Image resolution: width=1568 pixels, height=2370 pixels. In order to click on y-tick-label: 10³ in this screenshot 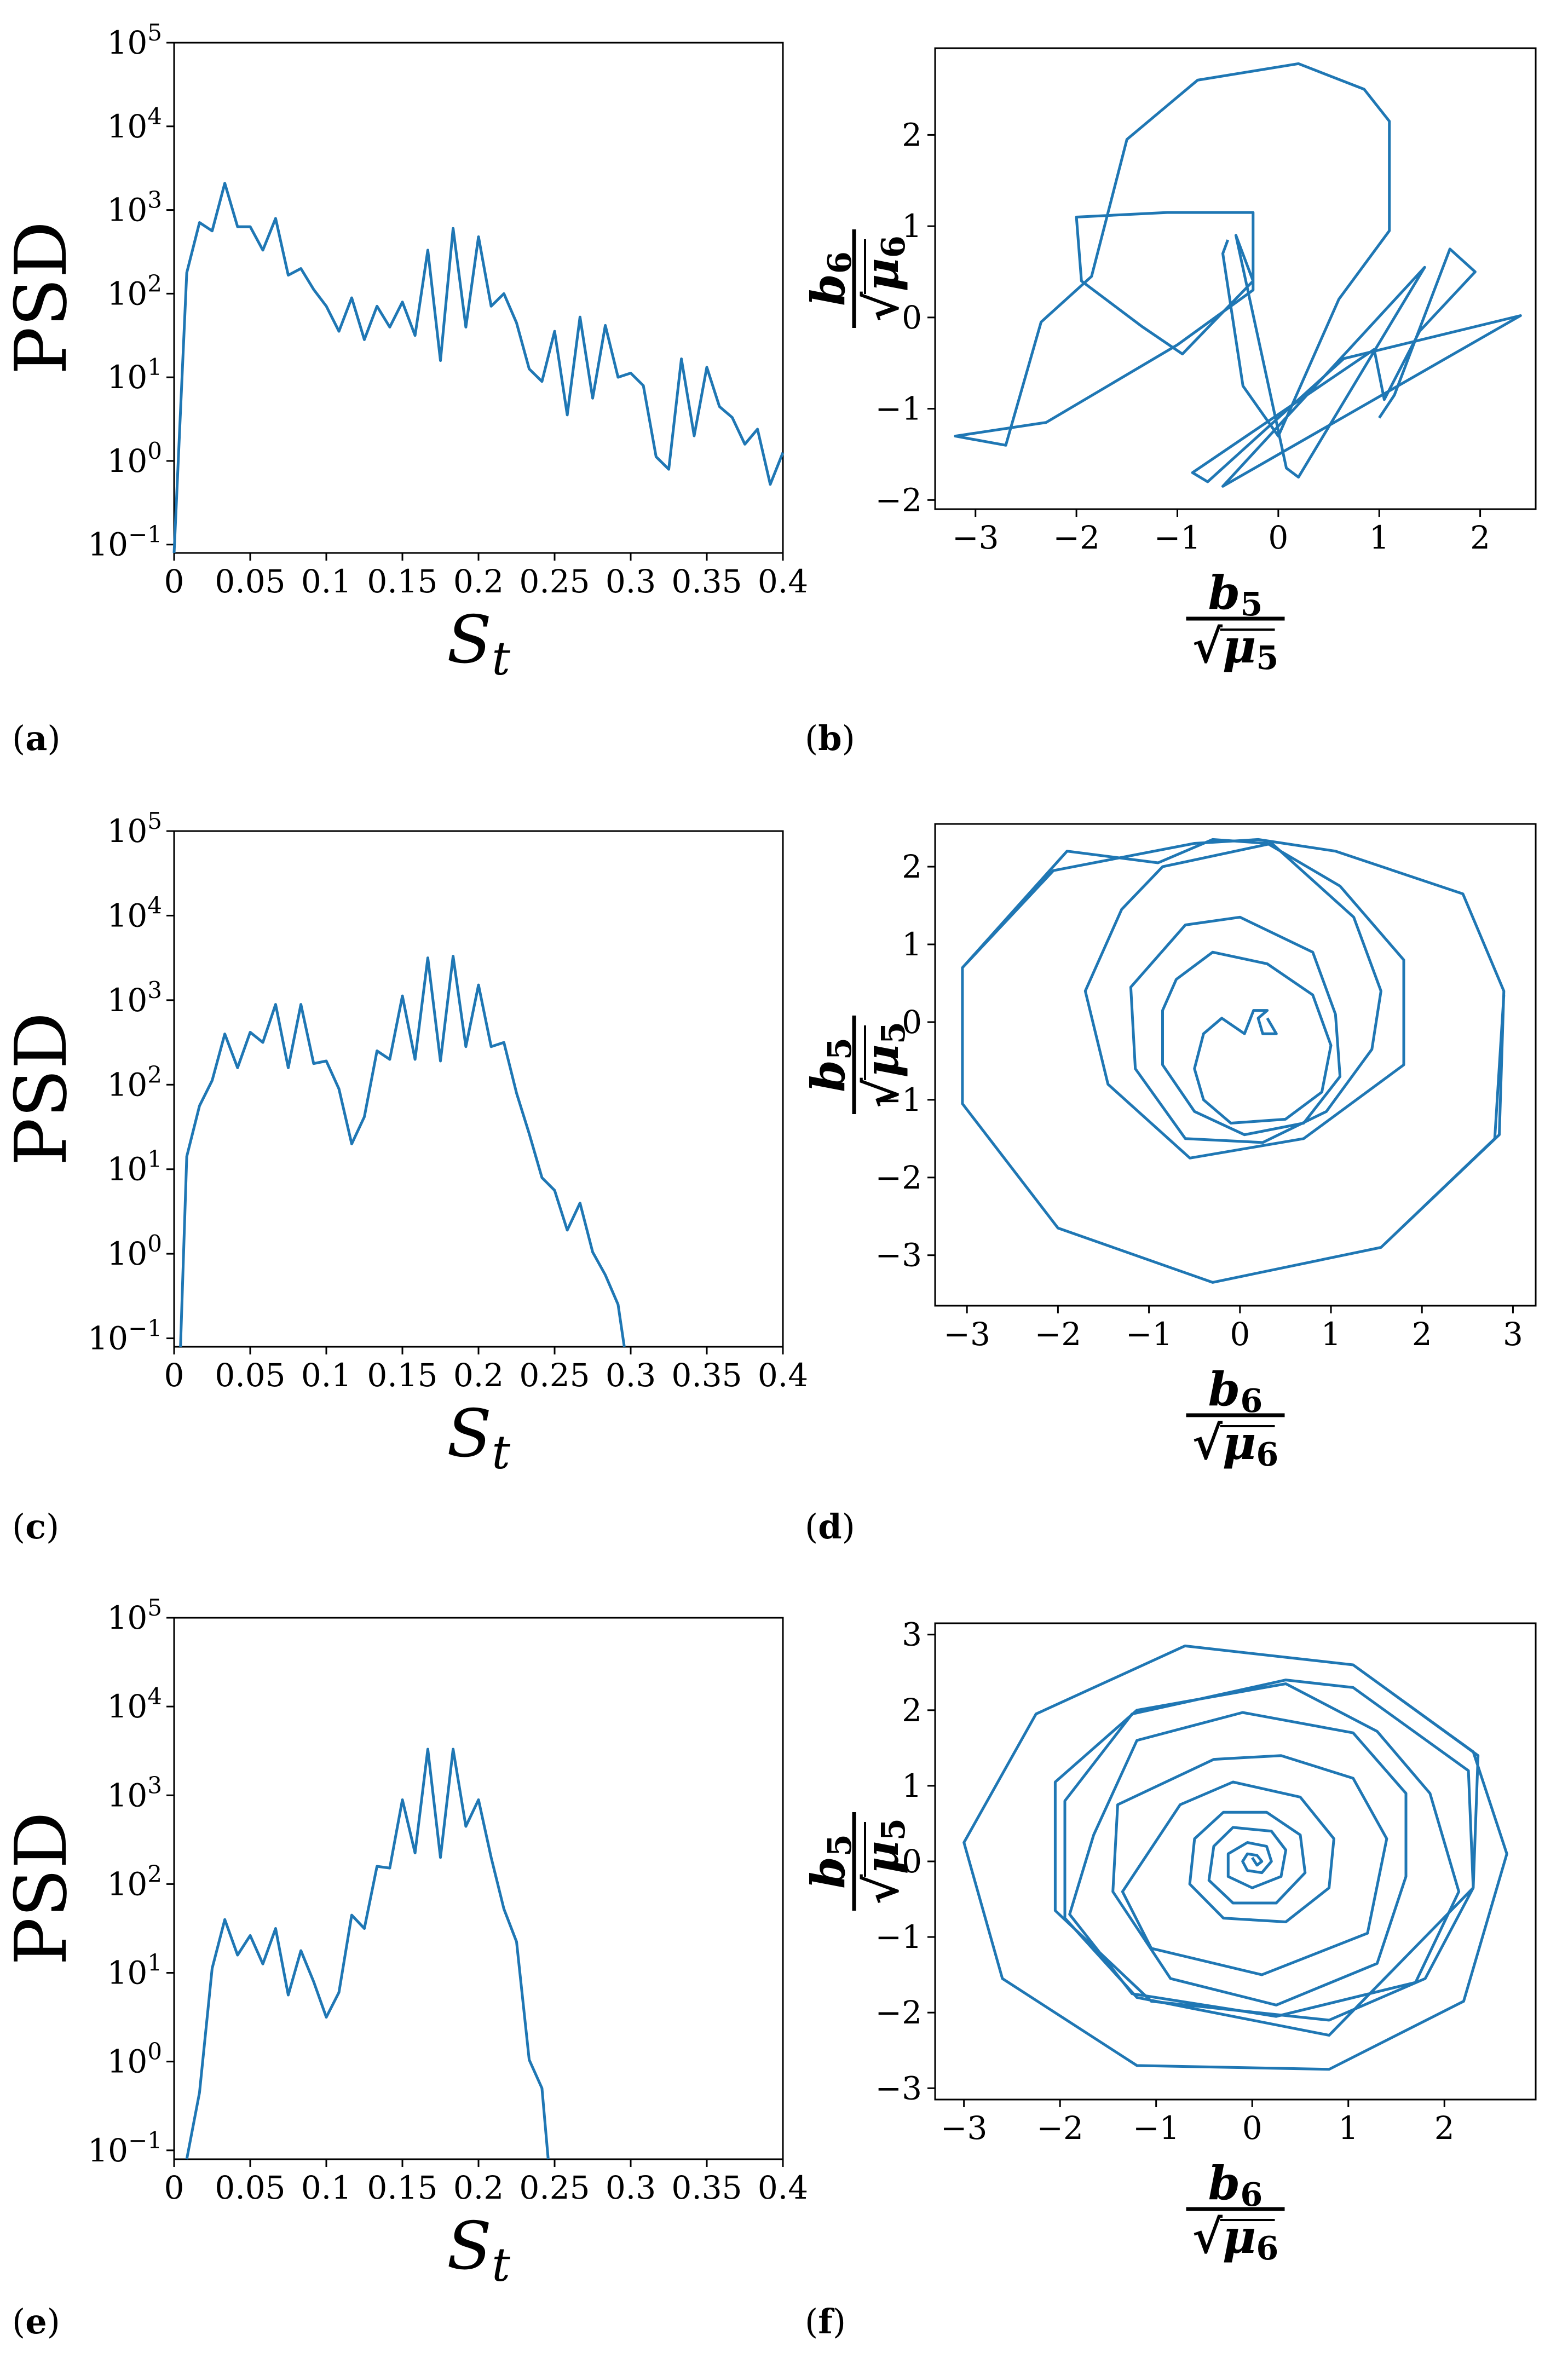, I will do `click(134, 1793)`.